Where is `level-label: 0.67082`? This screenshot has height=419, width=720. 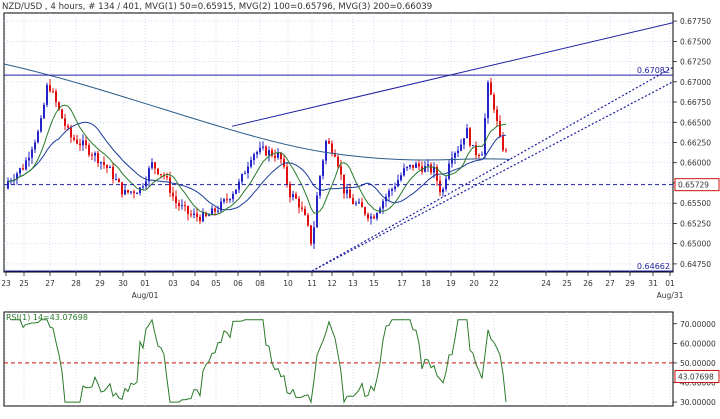 level-label: 0.67082 is located at coordinates (653, 70).